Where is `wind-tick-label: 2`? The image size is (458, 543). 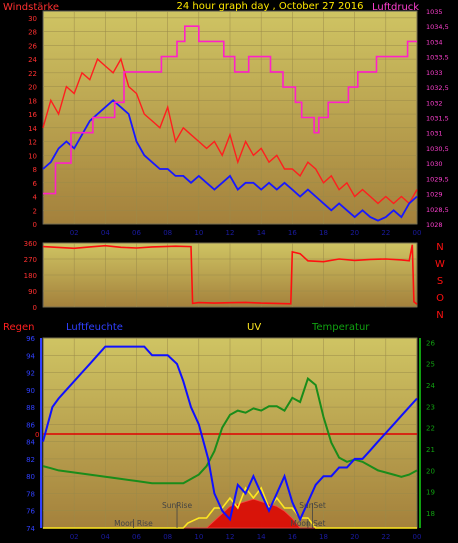 wind-tick-label: 2 is located at coordinates (35, 211).